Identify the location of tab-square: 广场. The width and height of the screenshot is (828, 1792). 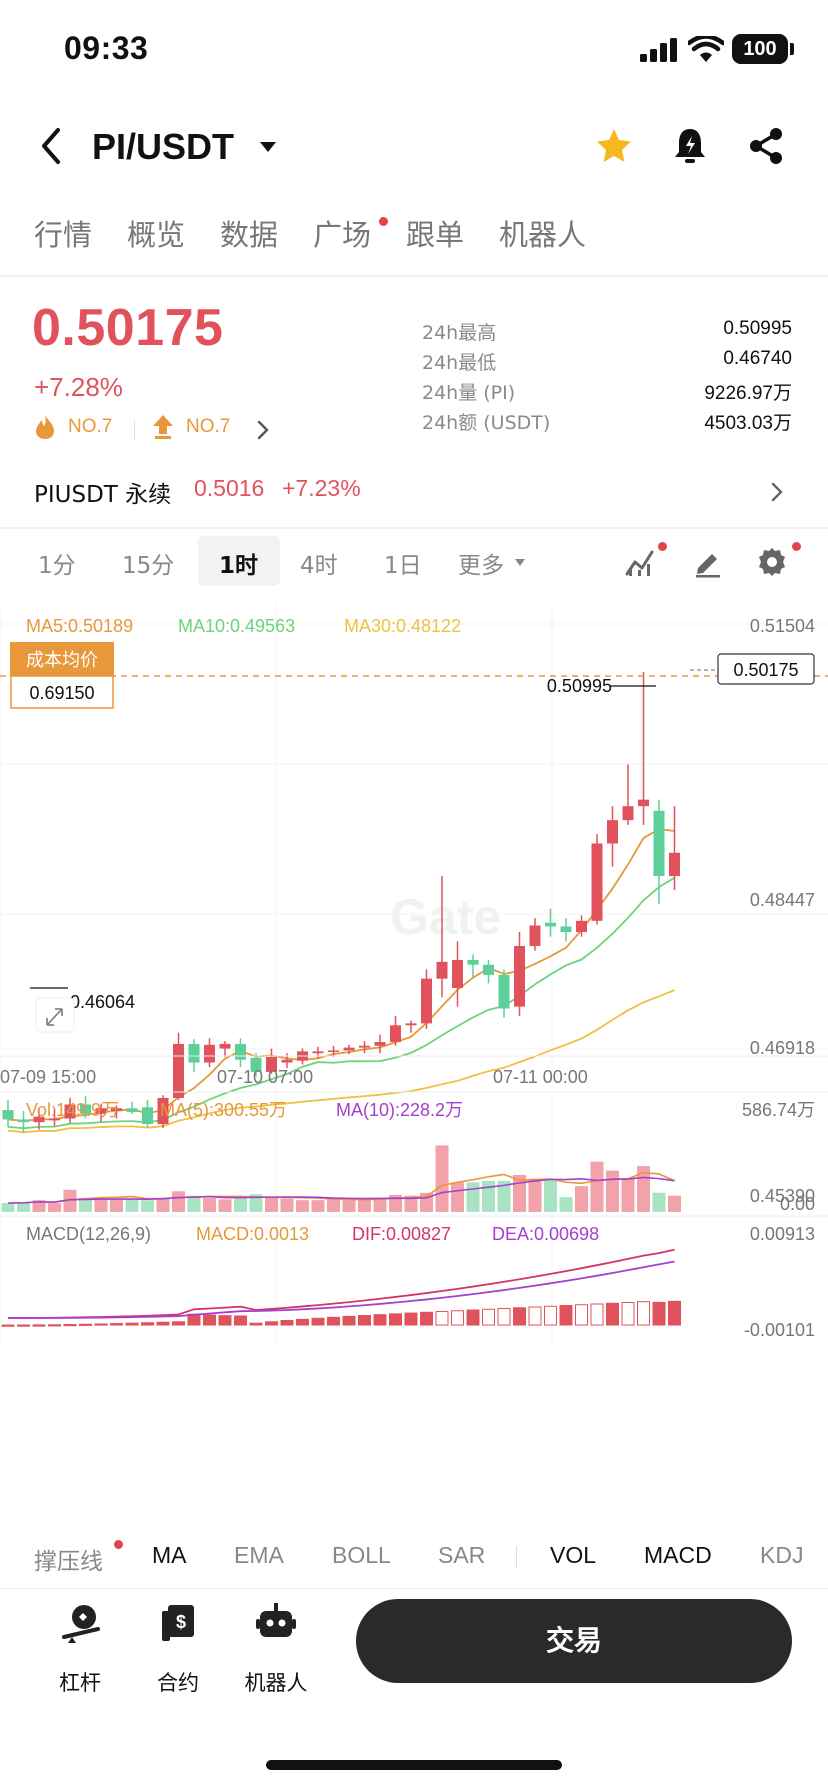
(342, 235).